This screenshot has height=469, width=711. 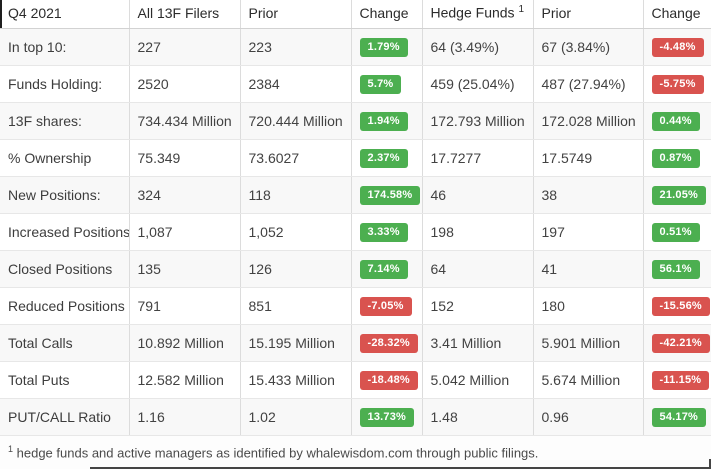 What do you see at coordinates (65, 343) in the screenshot?
I see `row-label: Total Calls` at bounding box center [65, 343].